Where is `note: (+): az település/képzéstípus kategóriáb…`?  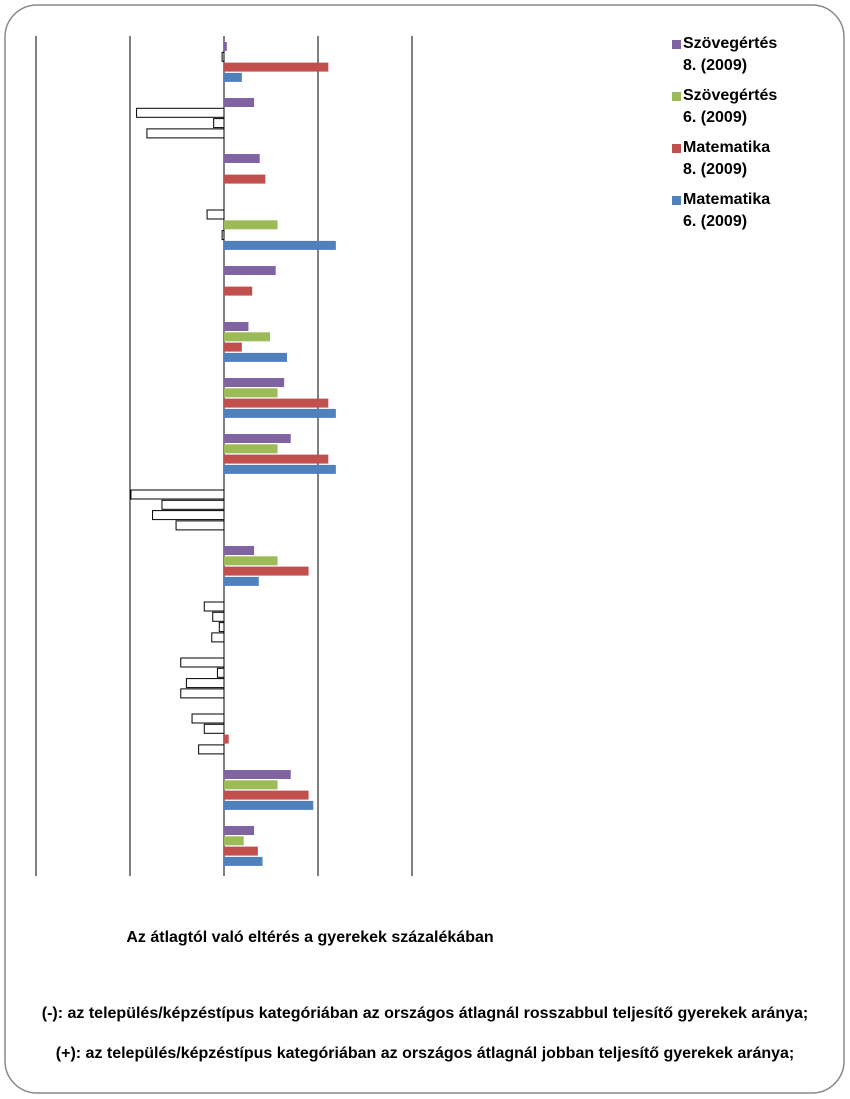 note: (+): az település/képzéstípus kategóriáb… is located at coordinates (425, 1053).